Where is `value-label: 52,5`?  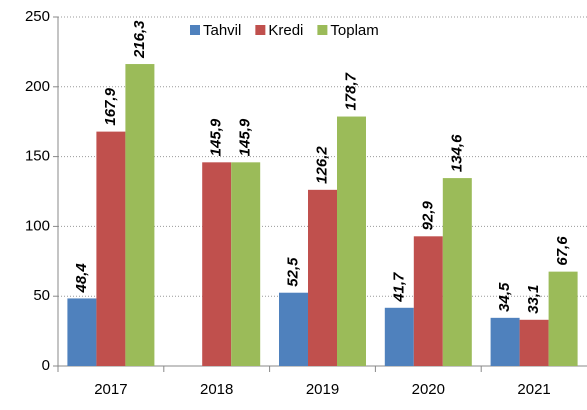
value-label: 52,5 is located at coordinates (292, 272).